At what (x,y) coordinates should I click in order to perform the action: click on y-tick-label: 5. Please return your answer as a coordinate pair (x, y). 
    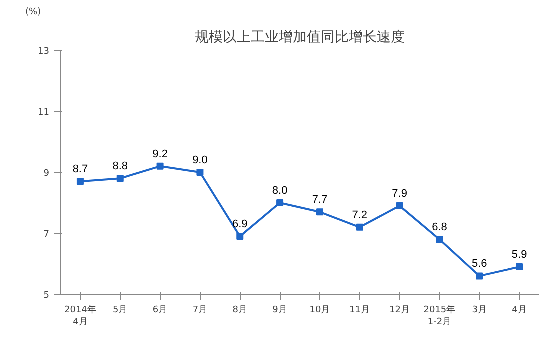
    Looking at the image, I should click on (47, 296).